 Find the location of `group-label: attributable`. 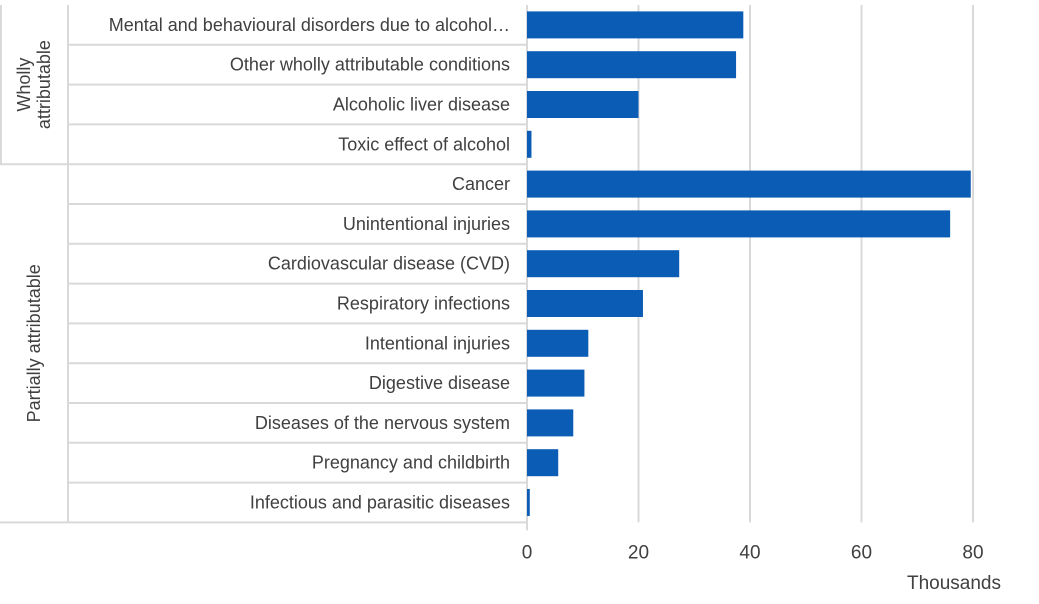

group-label: attributable is located at coordinates (44, 84).